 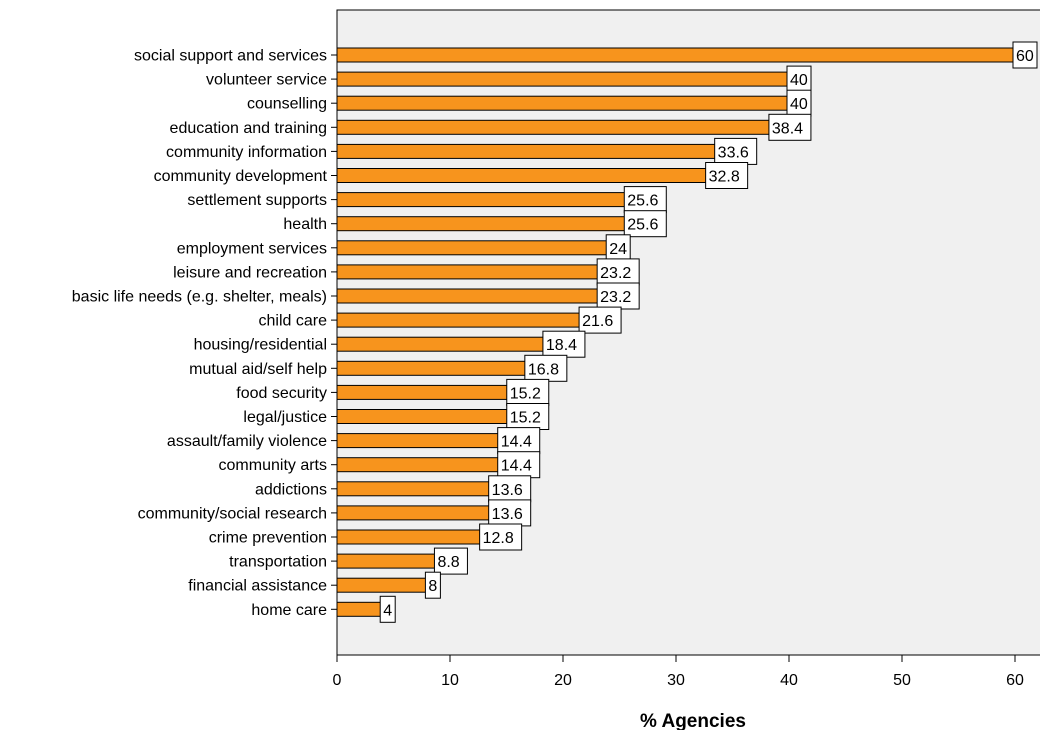 I want to click on data-label: 16.8, so click(x=546, y=368).